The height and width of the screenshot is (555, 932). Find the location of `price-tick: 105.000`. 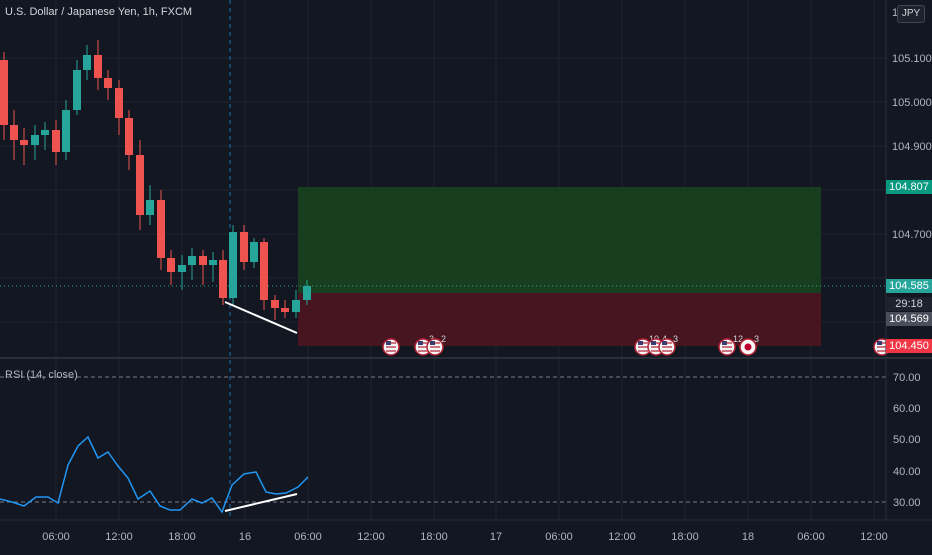

price-tick: 105.000 is located at coordinates (912, 103).